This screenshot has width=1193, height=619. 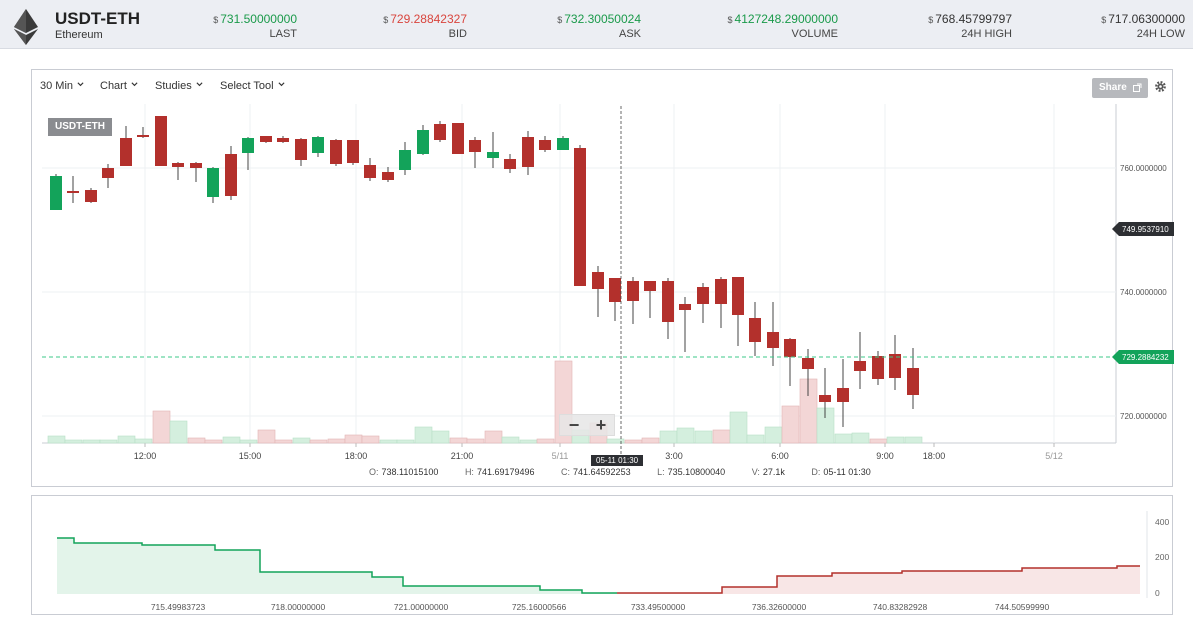 What do you see at coordinates (560, 456) in the screenshot?
I see `time-axis-label: 5/11` at bounding box center [560, 456].